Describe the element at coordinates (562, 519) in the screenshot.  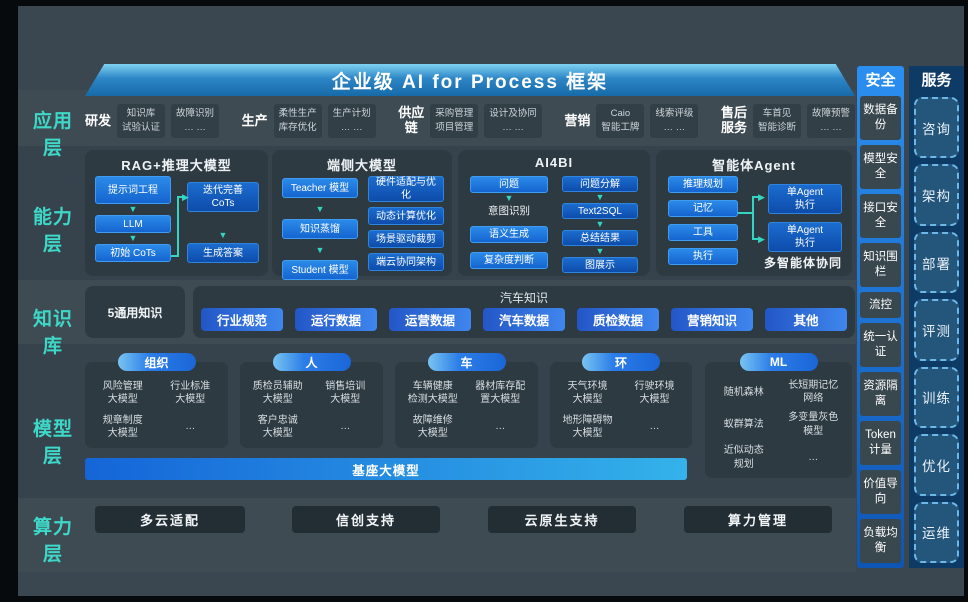
I see `compute-item-cloudnative: 云原生支持` at that location.